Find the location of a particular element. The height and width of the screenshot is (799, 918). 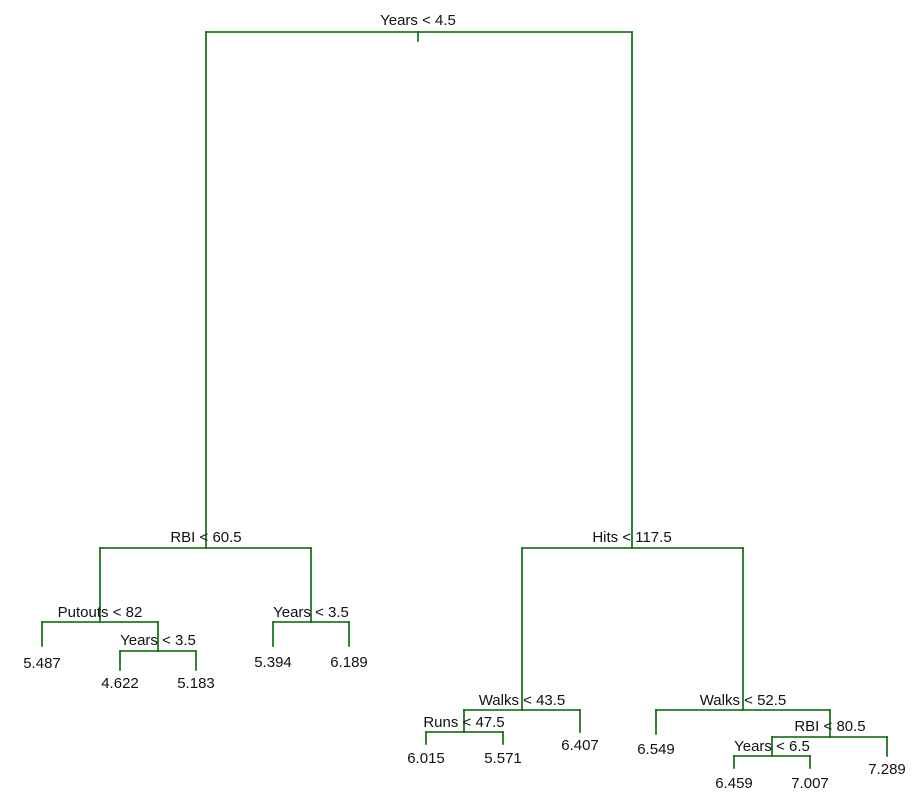

split-label-putouts: Putouts < 82 is located at coordinates (100, 612).